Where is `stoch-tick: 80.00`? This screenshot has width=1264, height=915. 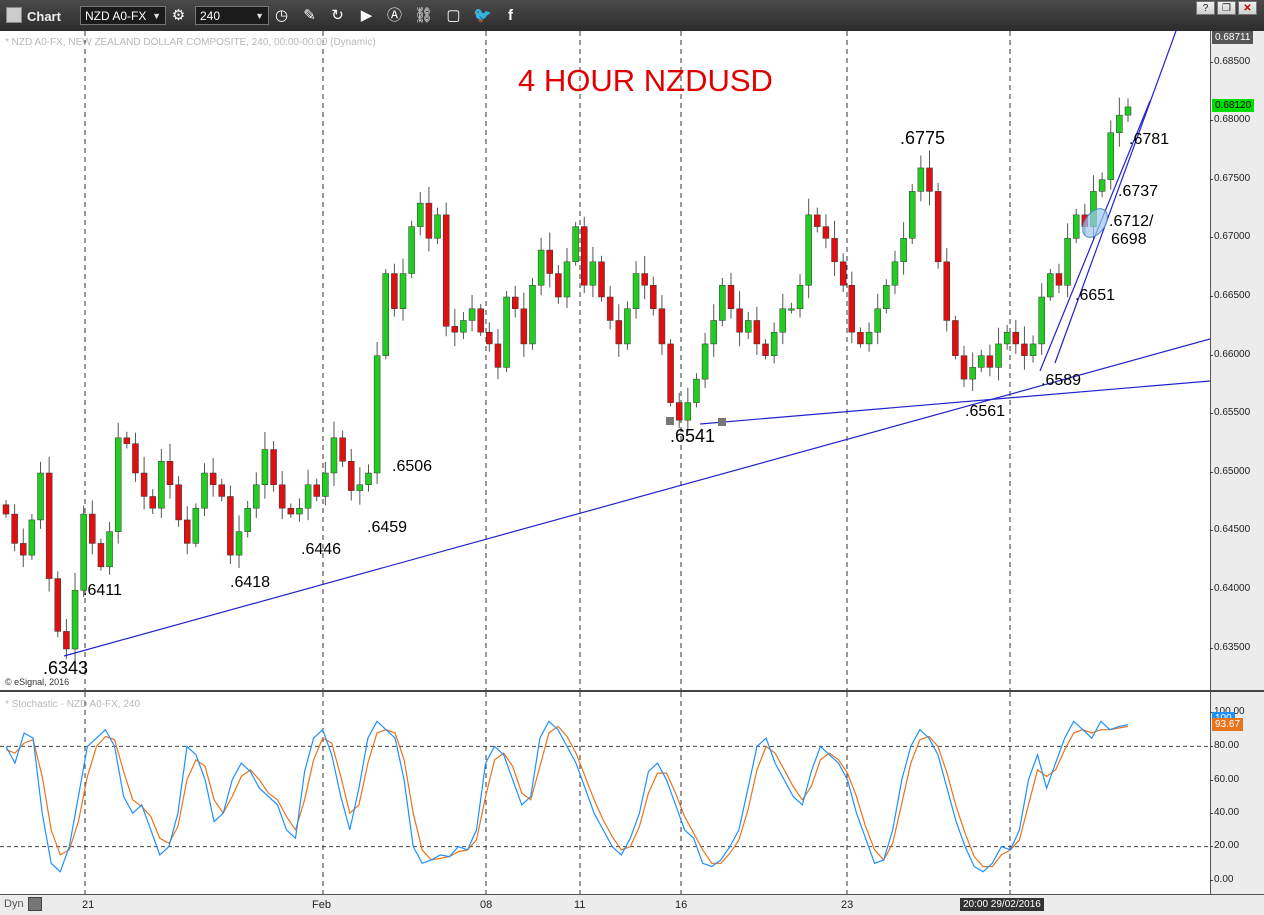
stoch-tick: 80.00 is located at coordinates (1224, 745).